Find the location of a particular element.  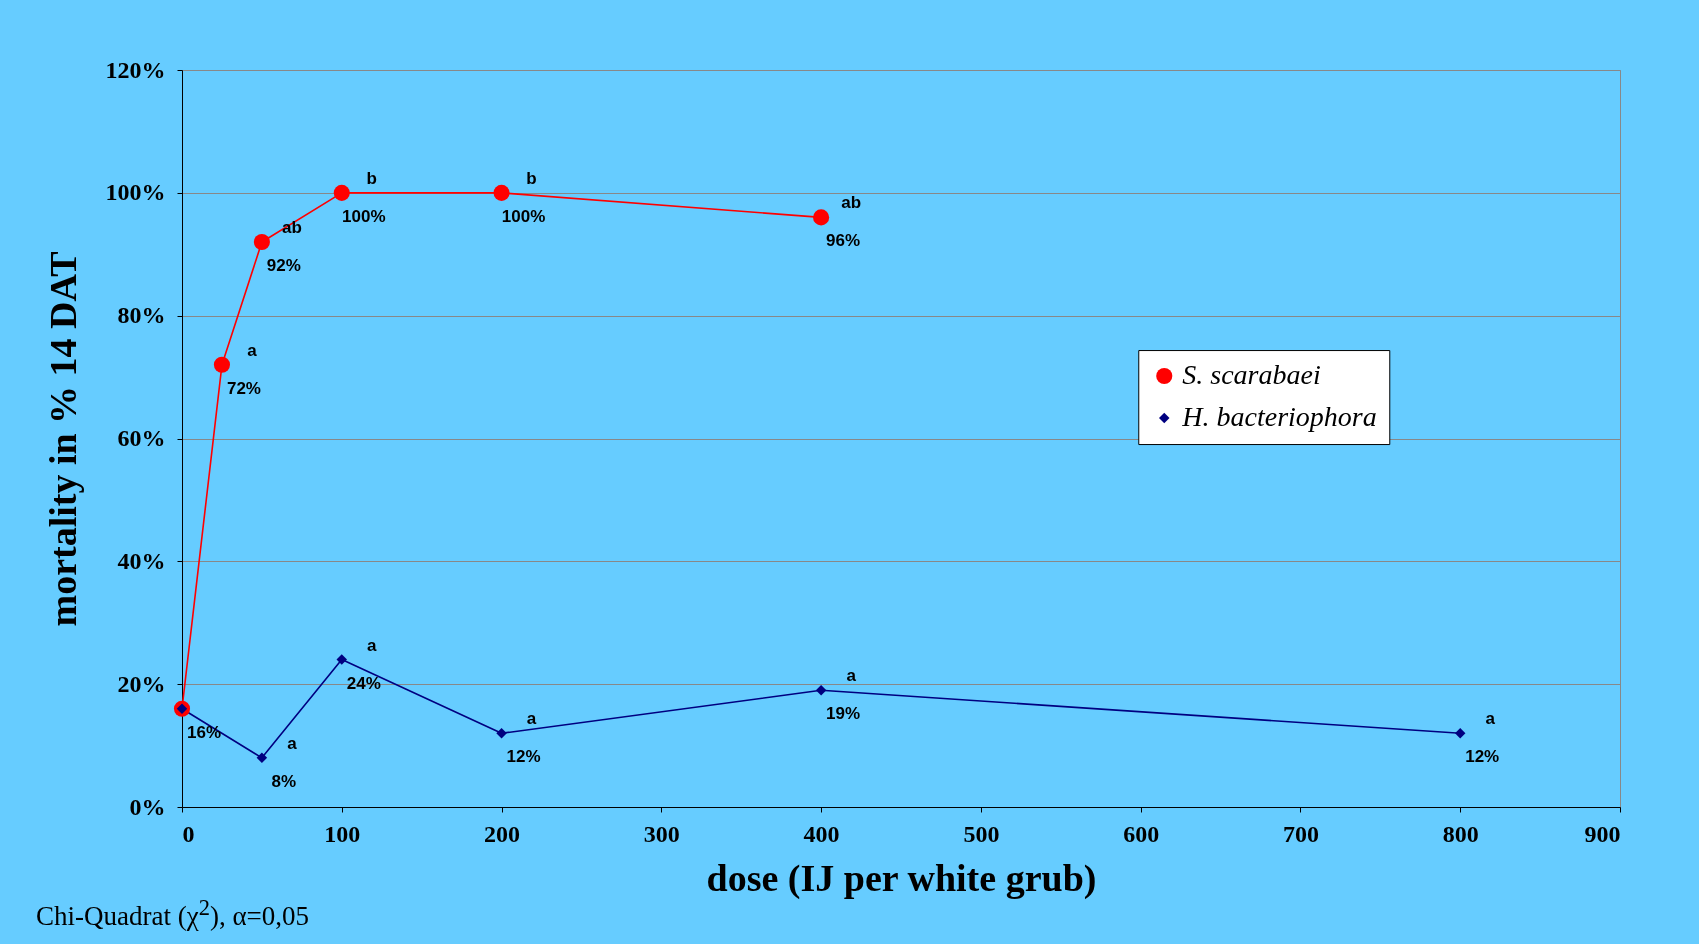

y-tick-label: 80% is located at coordinates (141, 315).